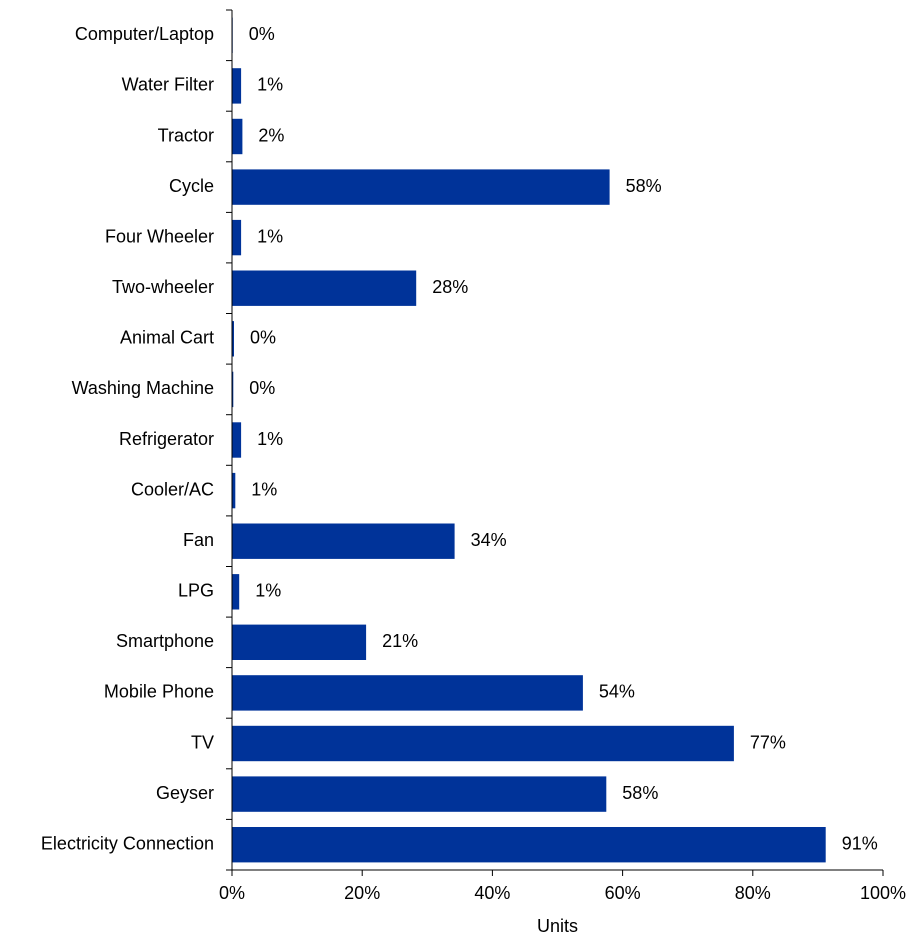 The height and width of the screenshot is (936, 915). I want to click on value-label: 77%, so click(768, 742).